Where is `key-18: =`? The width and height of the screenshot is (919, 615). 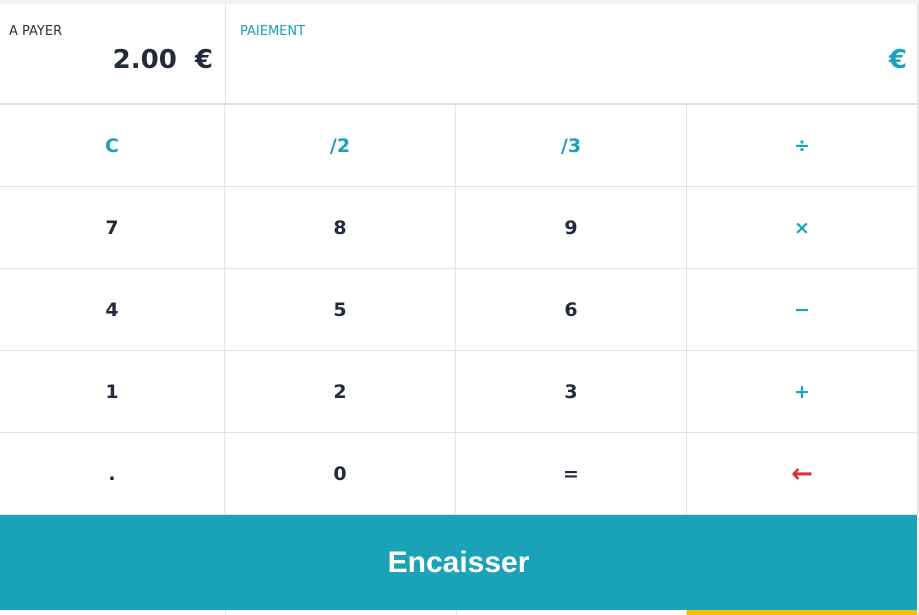 key-18: = is located at coordinates (571, 474).